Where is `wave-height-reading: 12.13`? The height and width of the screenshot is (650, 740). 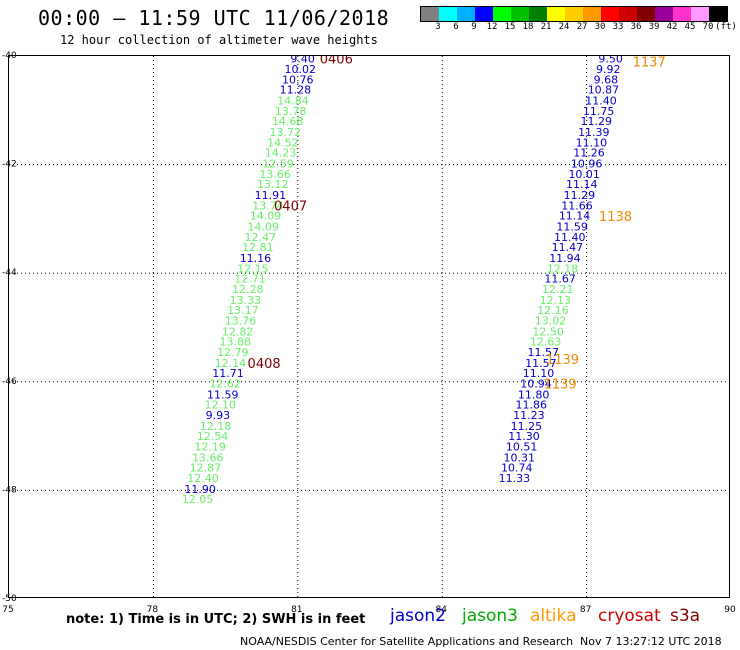 wave-height-reading: 12.13 is located at coordinates (556, 300).